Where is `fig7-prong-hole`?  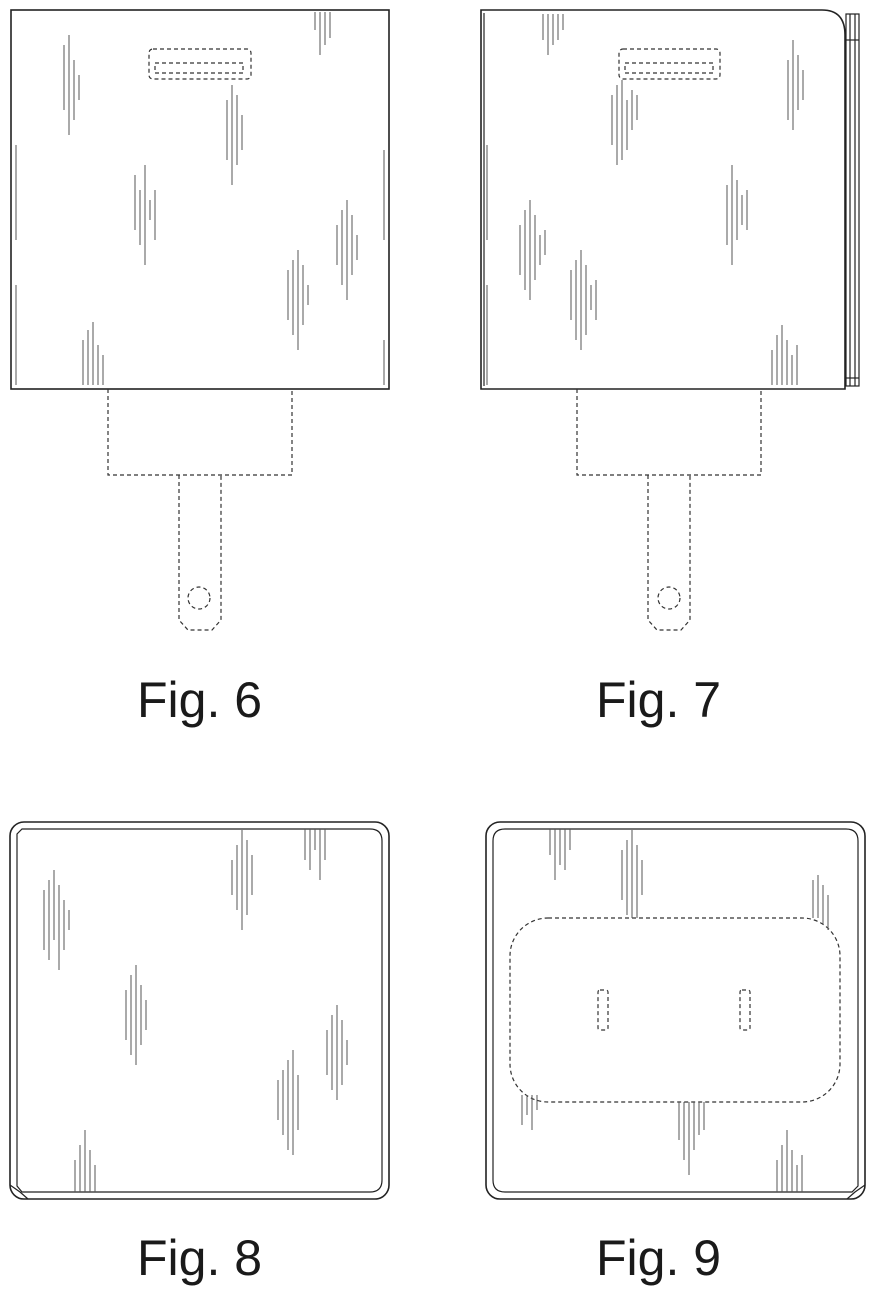 fig7-prong-hole is located at coordinates (669, 598).